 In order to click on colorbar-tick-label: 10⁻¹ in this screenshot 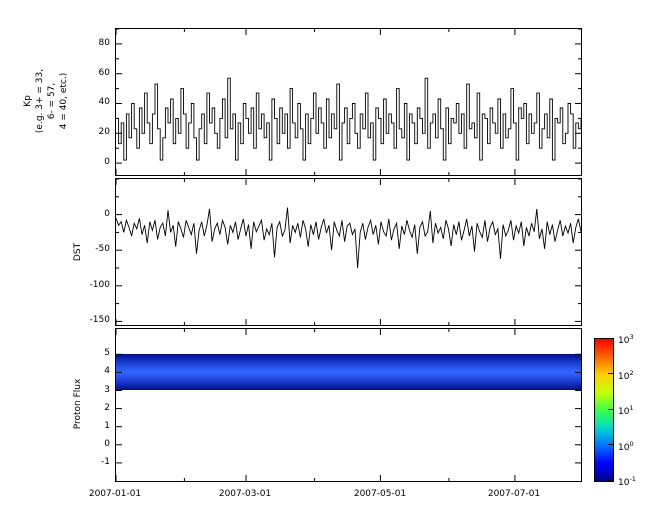, I will do `click(627, 481)`.